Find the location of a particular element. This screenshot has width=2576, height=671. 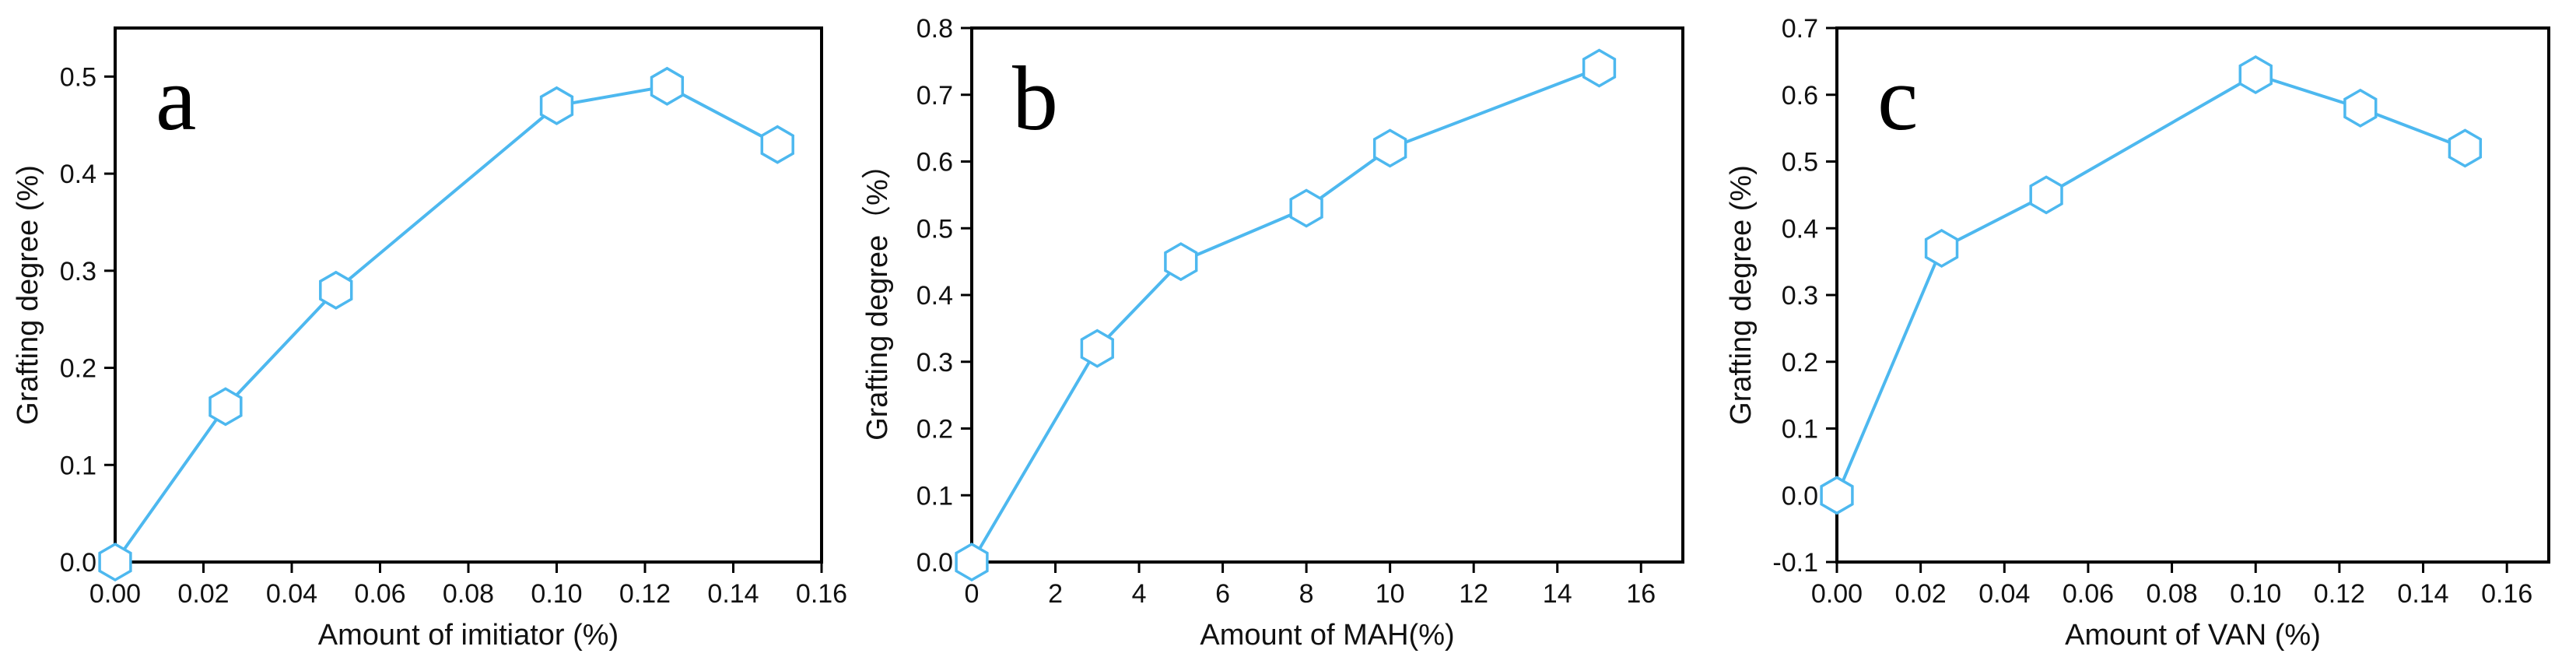

y-tick-label: 0.8 is located at coordinates (934, 29).